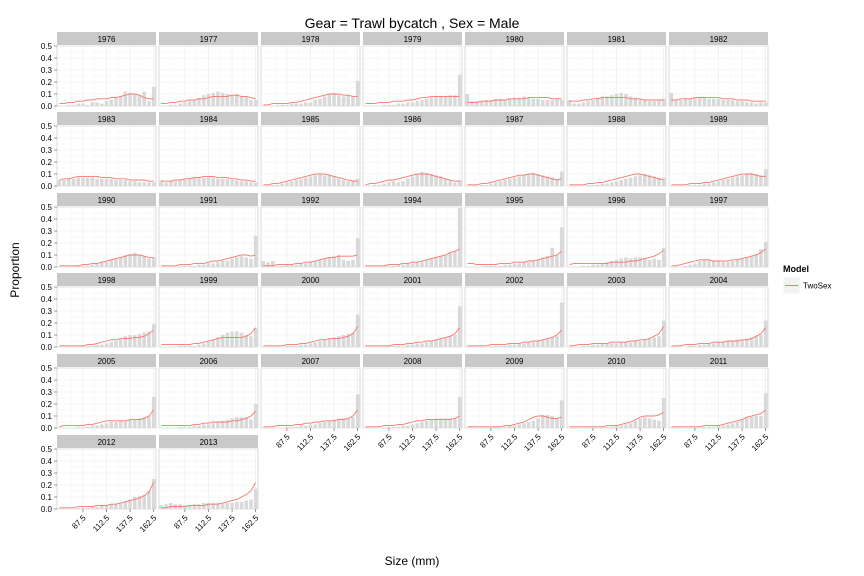 The height and width of the screenshot is (576, 864). What do you see at coordinates (611, 442) in the screenshot?
I see `x-tick-label: 112.5` at bounding box center [611, 442].